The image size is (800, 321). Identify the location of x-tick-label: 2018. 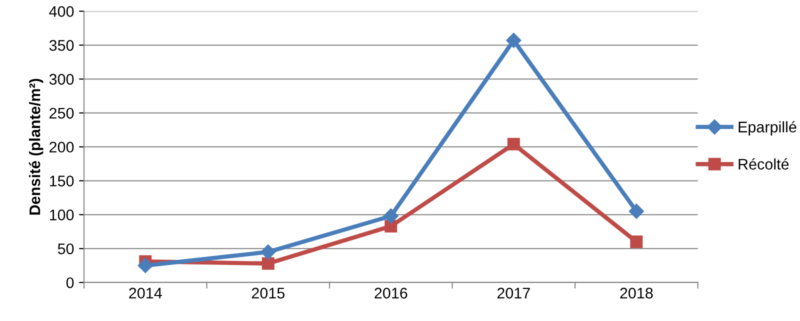
(636, 293).